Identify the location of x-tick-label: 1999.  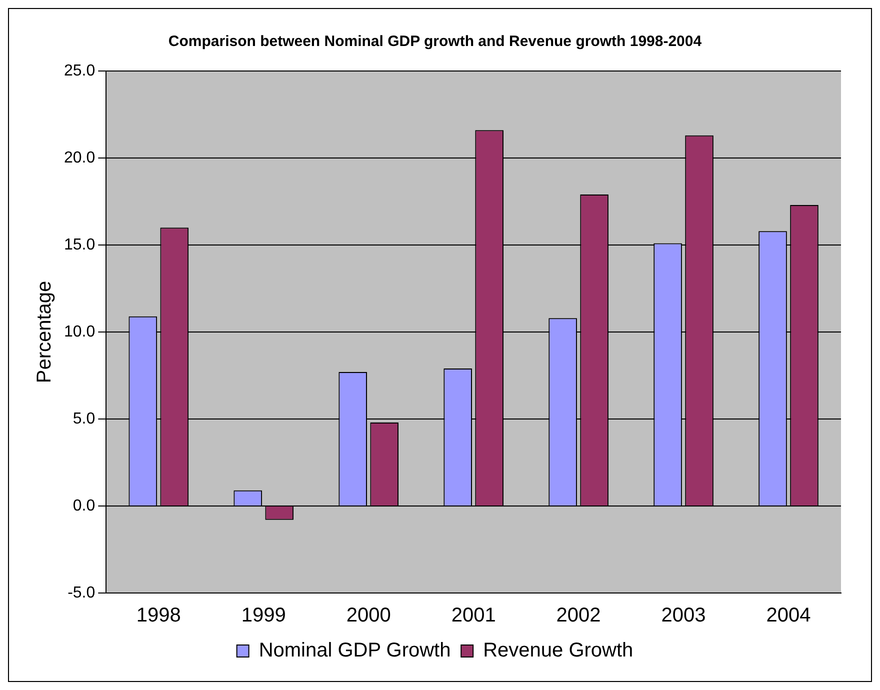
(263, 615).